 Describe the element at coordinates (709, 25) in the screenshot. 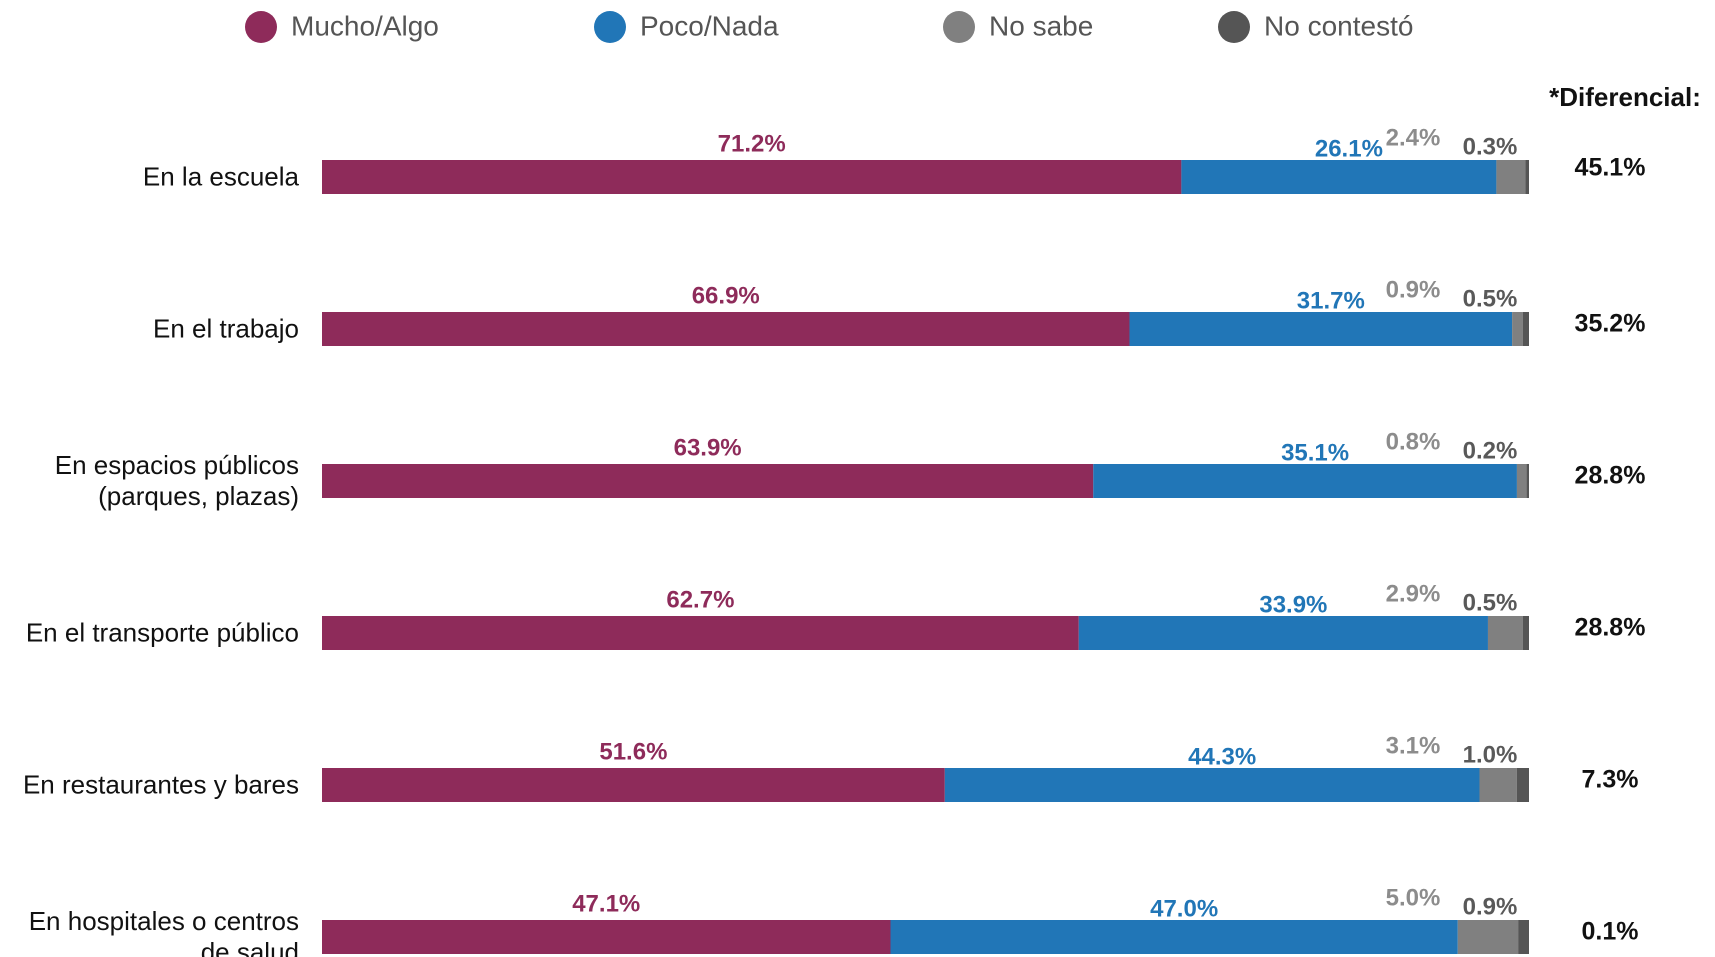

I see `legend-label: Poco/Nada` at that location.